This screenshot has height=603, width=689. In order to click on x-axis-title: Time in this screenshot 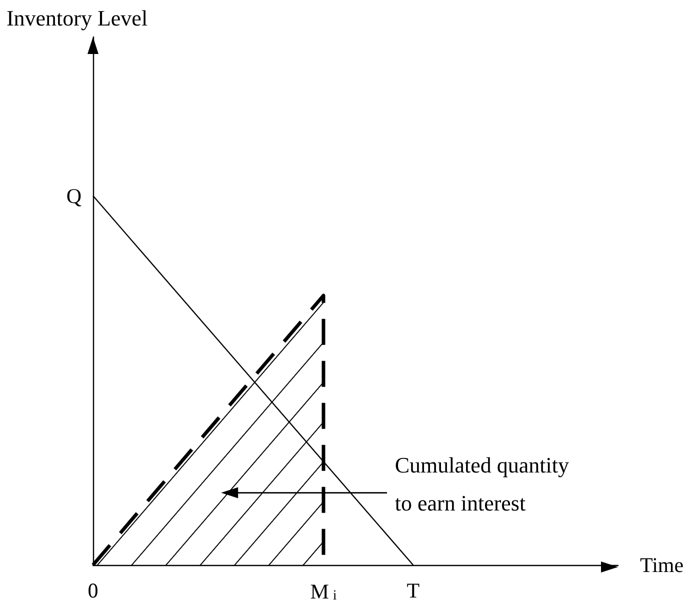, I will do `click(662, 565)`.